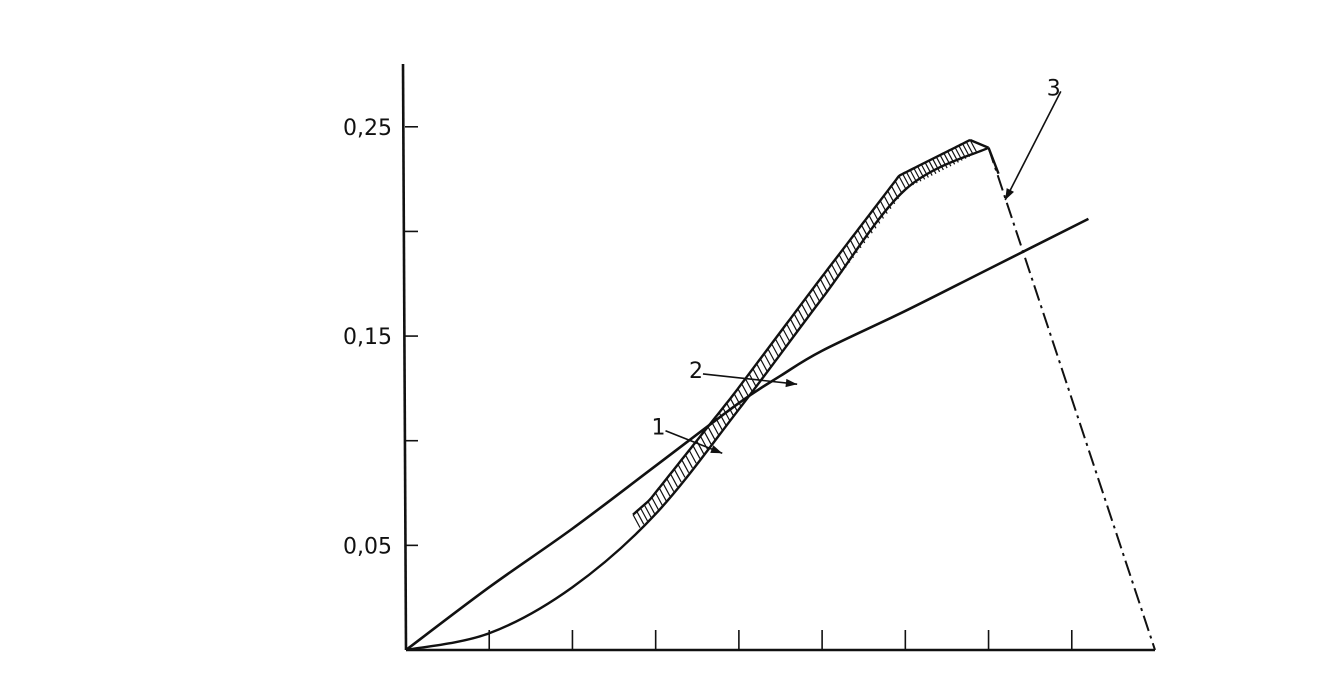 The width and height of the screenshot is (1323, 688). What do you see at coordinates (404, 357) in the screenshot?
I see `y-axis` at bounding box center [404, 357].